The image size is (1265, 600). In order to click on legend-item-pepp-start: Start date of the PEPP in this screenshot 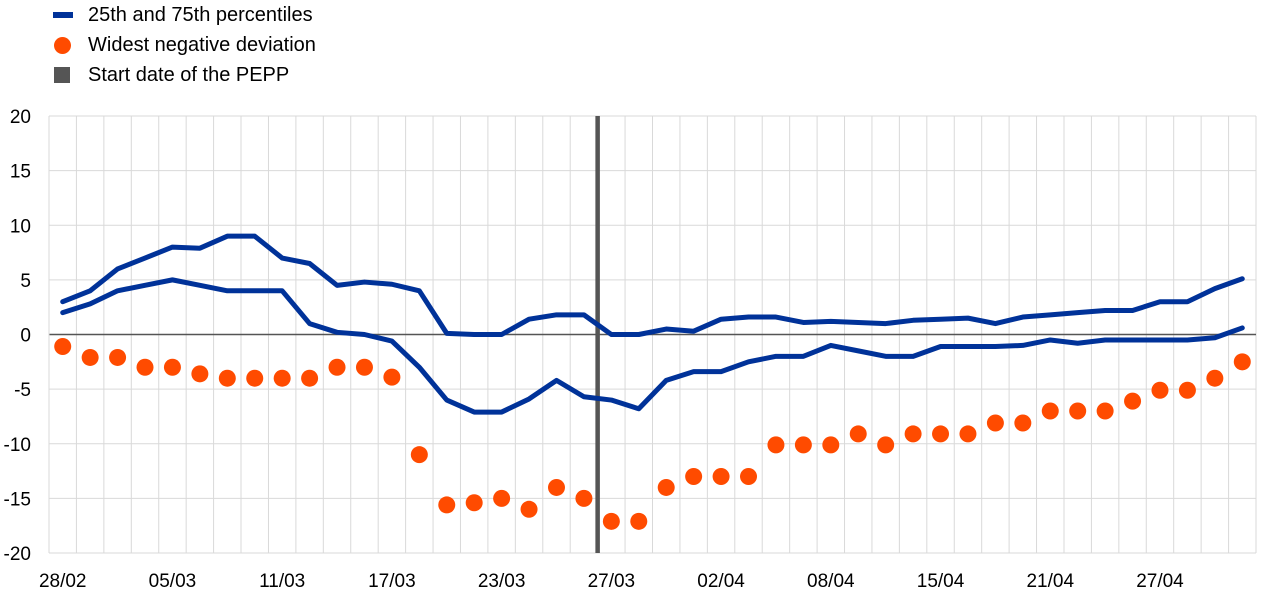, I will do `click(183, 75)`.